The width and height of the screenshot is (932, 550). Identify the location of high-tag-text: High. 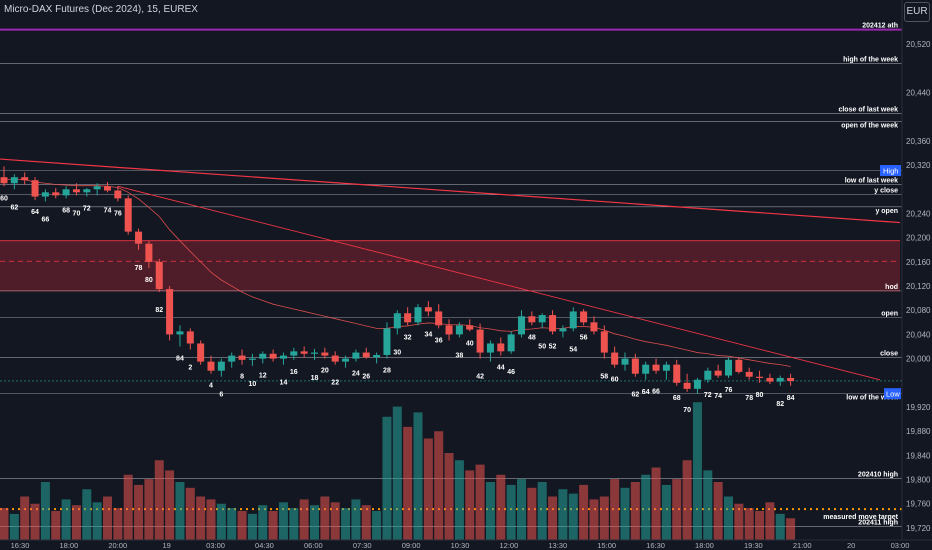
(890, 171).